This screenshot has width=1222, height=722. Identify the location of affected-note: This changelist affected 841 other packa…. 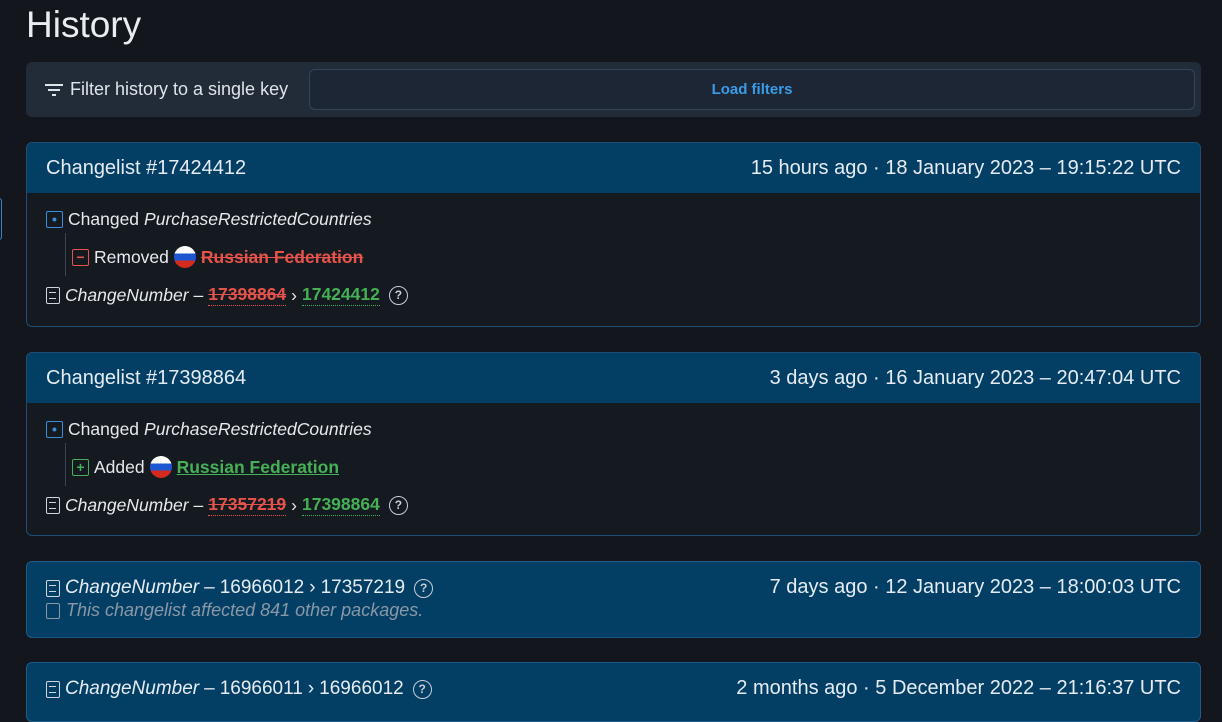
(245, 610).